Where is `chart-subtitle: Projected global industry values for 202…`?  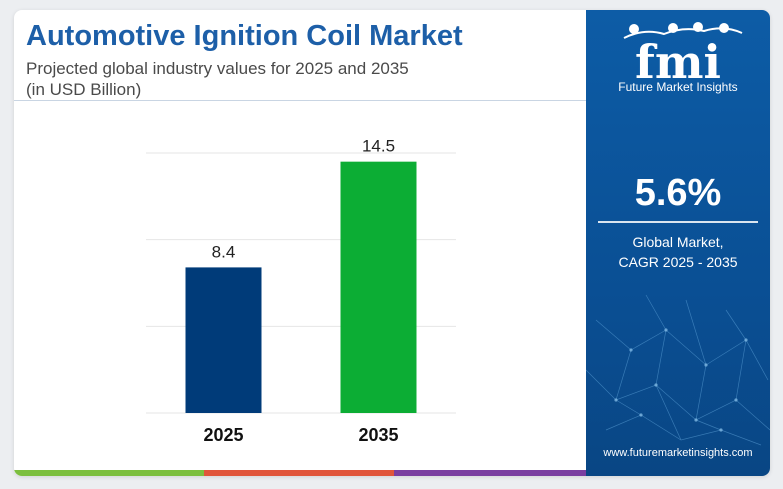
chart-subtitle: Projected global industry values for 202… is located at coordinates (261, 79).